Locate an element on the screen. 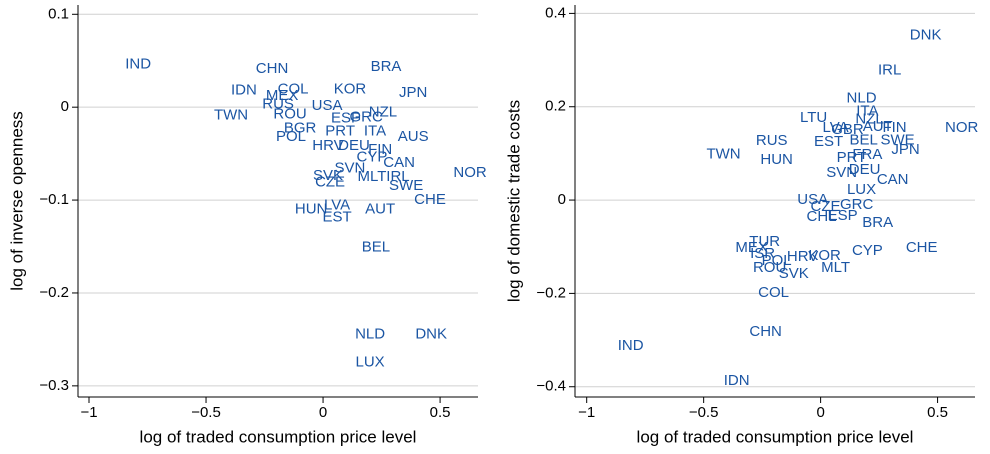  point-label: GBR is located at coordinates (847, 129).